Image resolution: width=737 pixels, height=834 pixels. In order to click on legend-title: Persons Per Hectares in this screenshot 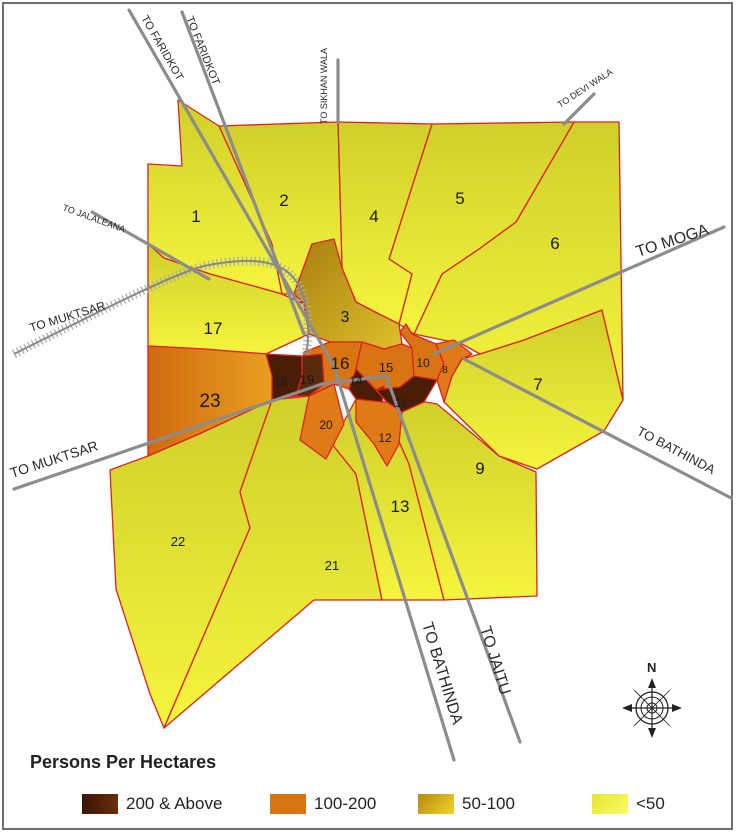, I will do `click(123, 762)`.